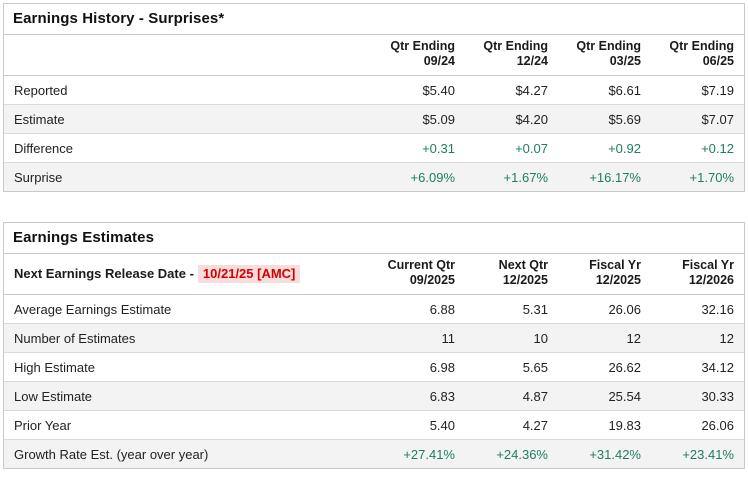  I want to click on column-header: Next Qtr 12/2025, so click(511, 274).